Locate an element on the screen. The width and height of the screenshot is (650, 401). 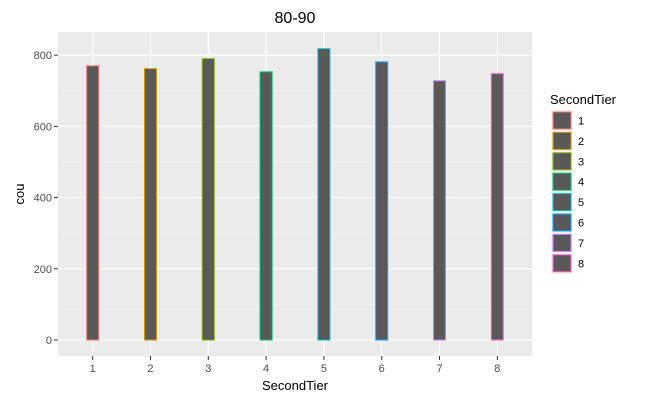
x-tick-label: 7 is located at coordinates (439, 369).